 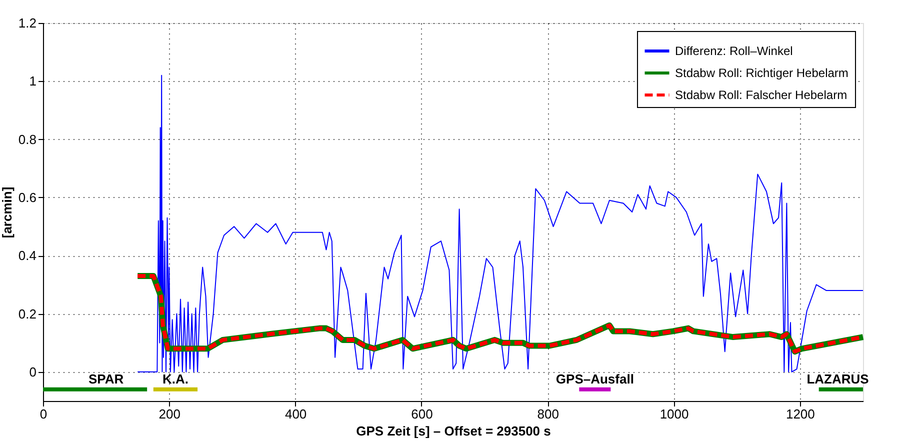 What do you see at coordinates (761, 95) in the screenshot?
I see `legend-label: Stdabw Roll: Falscher Hebelarm` at bounding box center [761, 95].